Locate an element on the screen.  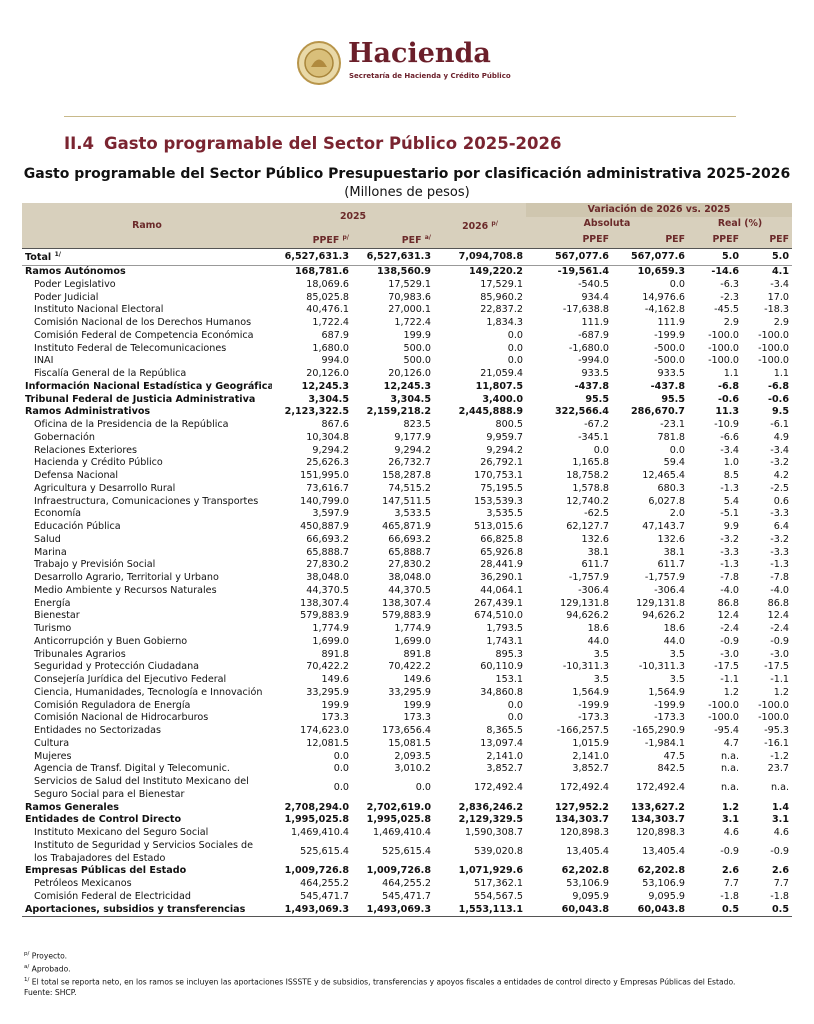
cell: 174,623.0 is located at coordinates (324, 731).